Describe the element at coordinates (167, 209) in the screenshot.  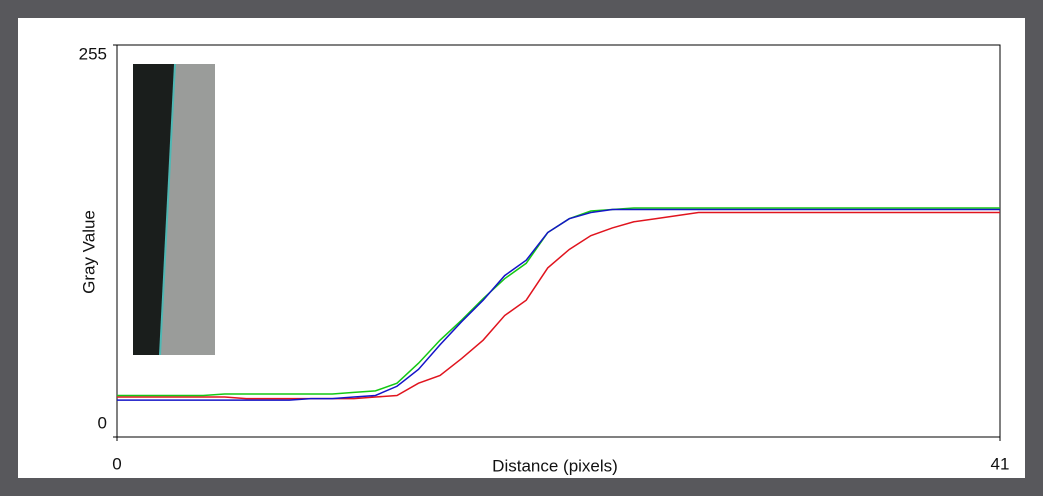
I see `inset-edge` at that location.